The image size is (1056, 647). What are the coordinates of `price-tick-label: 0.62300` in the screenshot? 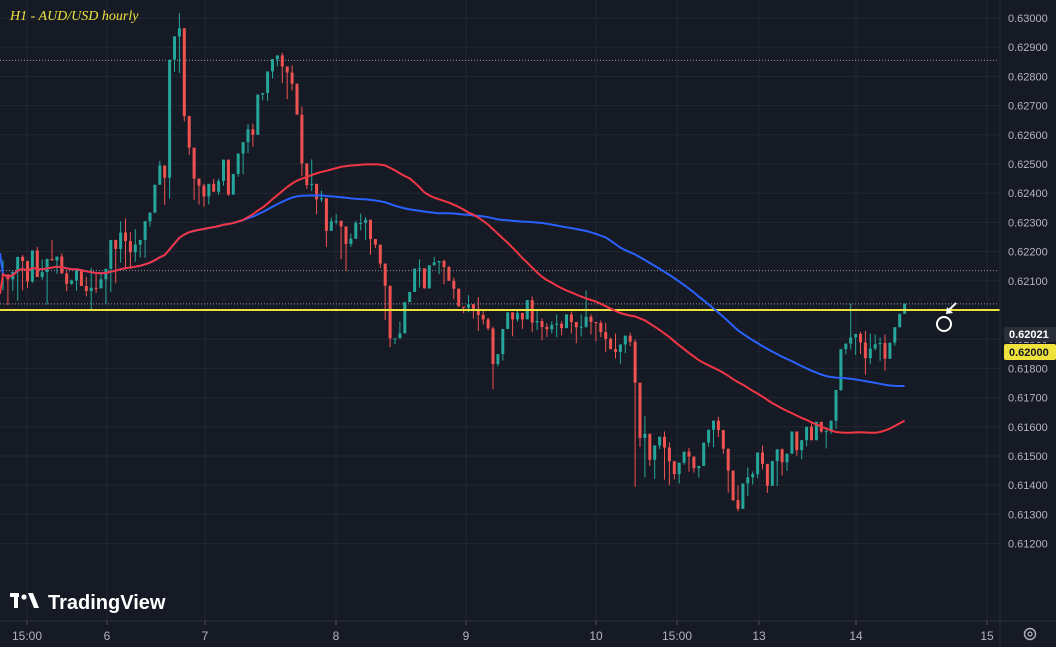 It's located at (1028, 223).